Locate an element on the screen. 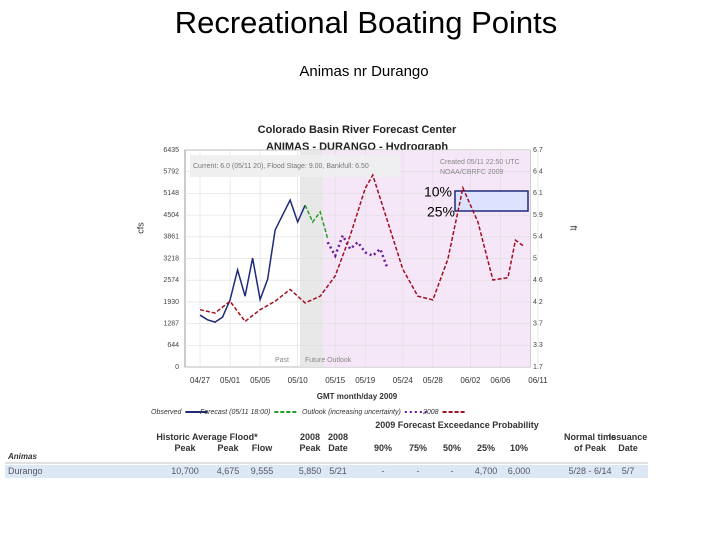  legend-label: Observed is located at coordinates (166, 412).